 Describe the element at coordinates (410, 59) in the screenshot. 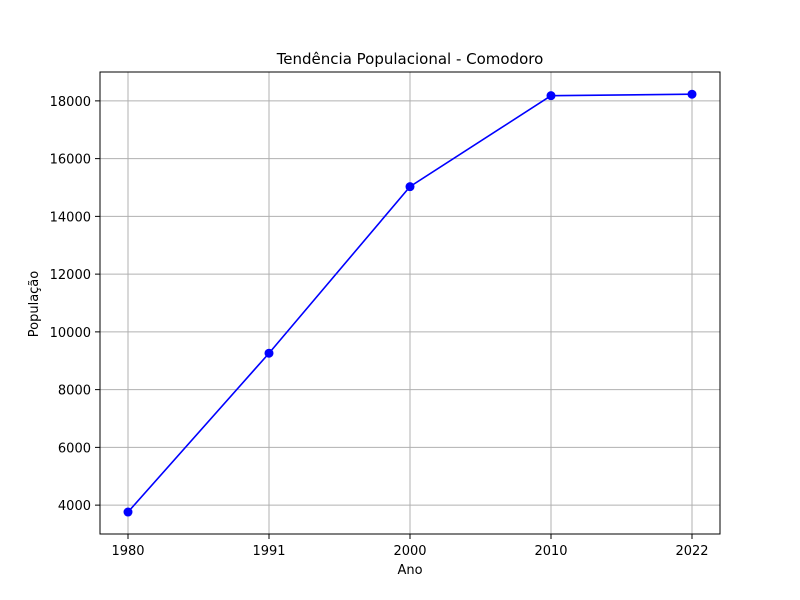

I see `chart-title: Tendência Populacional - Comodoro` at that location.